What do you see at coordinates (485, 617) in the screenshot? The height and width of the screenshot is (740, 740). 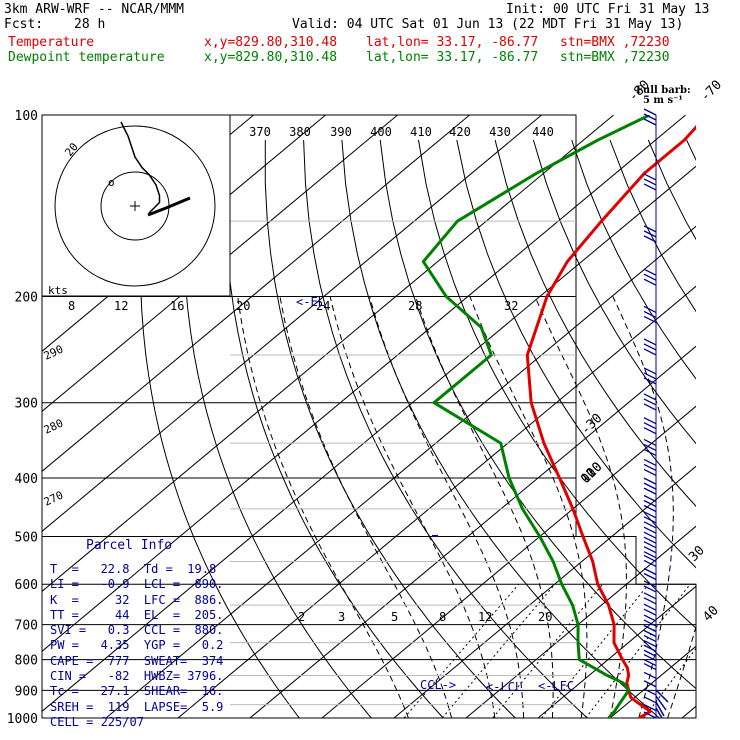 I see `mixing-ratio-label-12: 12` at bounding box center [485, 617].